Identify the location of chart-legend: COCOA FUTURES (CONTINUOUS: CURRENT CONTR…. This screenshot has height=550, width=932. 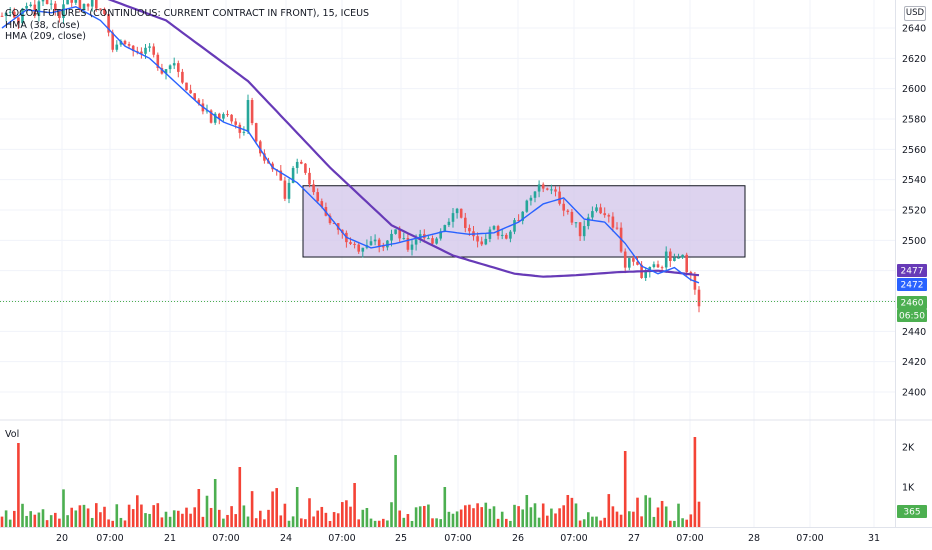
(187, 25).